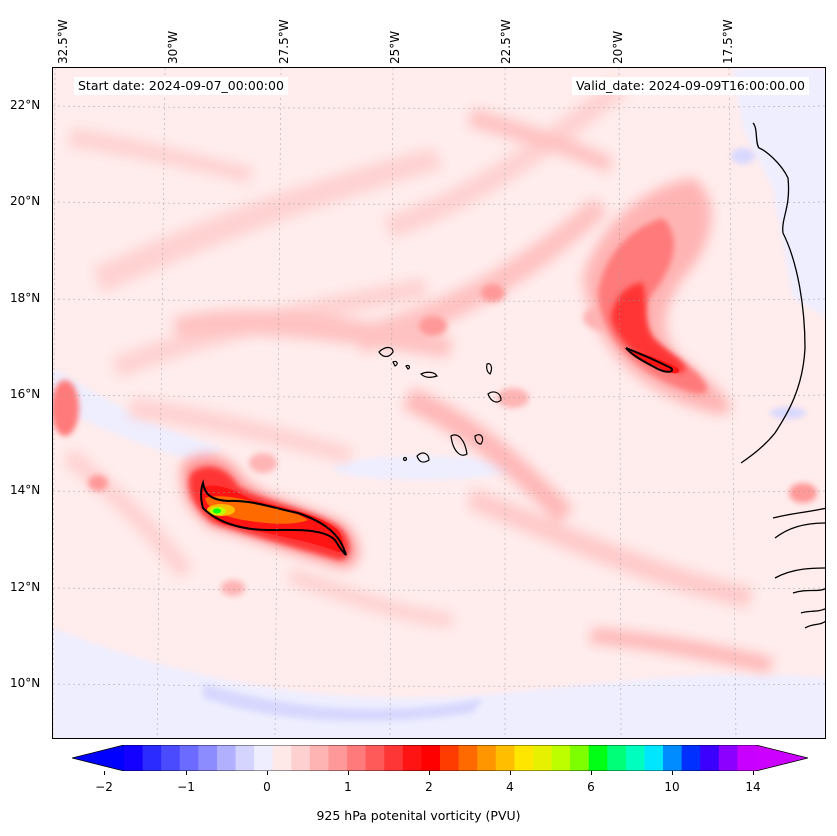  Describe the element at coordinates (284, 41) in the screenshot. I see `lon-label-27-5w: 27.5°W` at that location.